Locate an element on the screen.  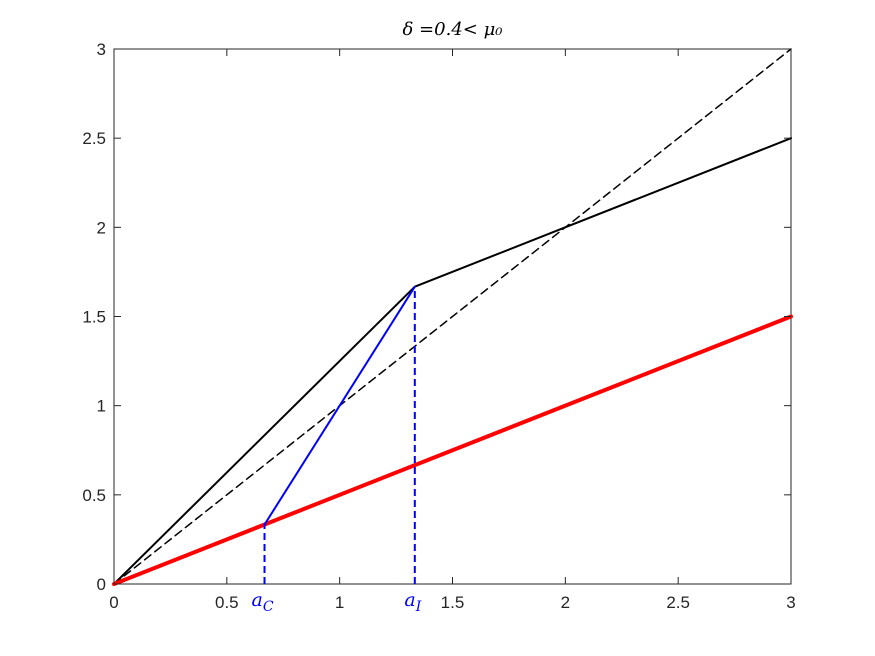
x-tick-label: 1 is located at coordinates (339, 602).